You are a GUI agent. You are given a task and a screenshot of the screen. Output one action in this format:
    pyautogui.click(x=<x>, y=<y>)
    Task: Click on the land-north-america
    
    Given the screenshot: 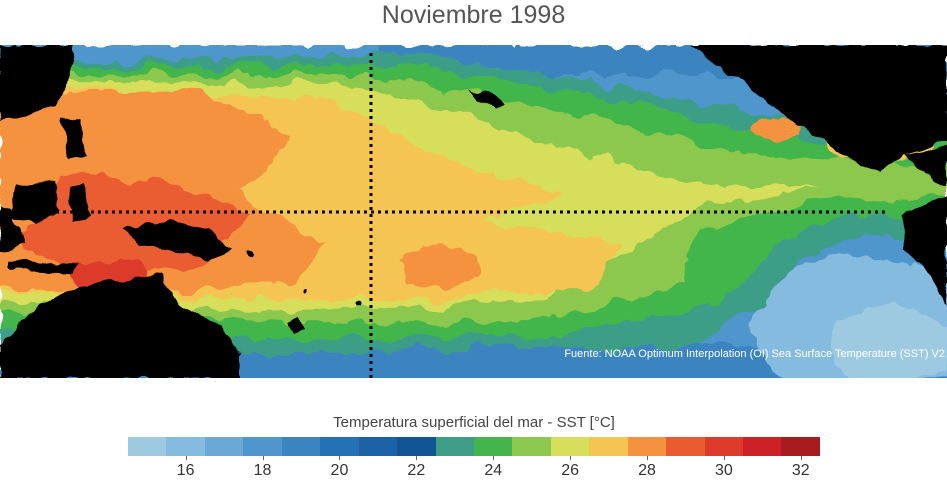 What is the action you would take?
    pyautogui.click(x=818, y=109)
    